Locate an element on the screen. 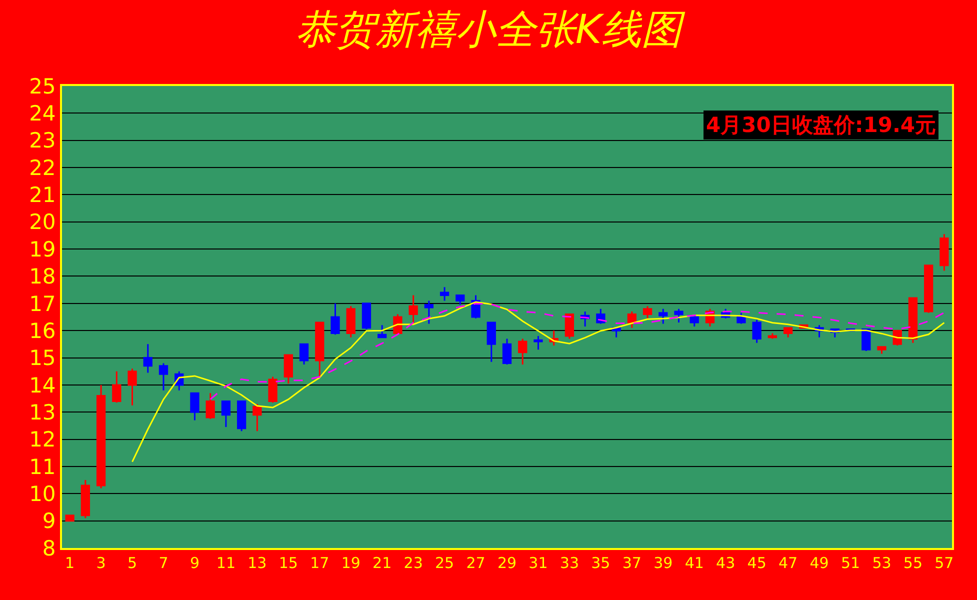 The height and width of the screenshot is (600, 977). x-tick-label: 55 is located at coordinates (913, 563).